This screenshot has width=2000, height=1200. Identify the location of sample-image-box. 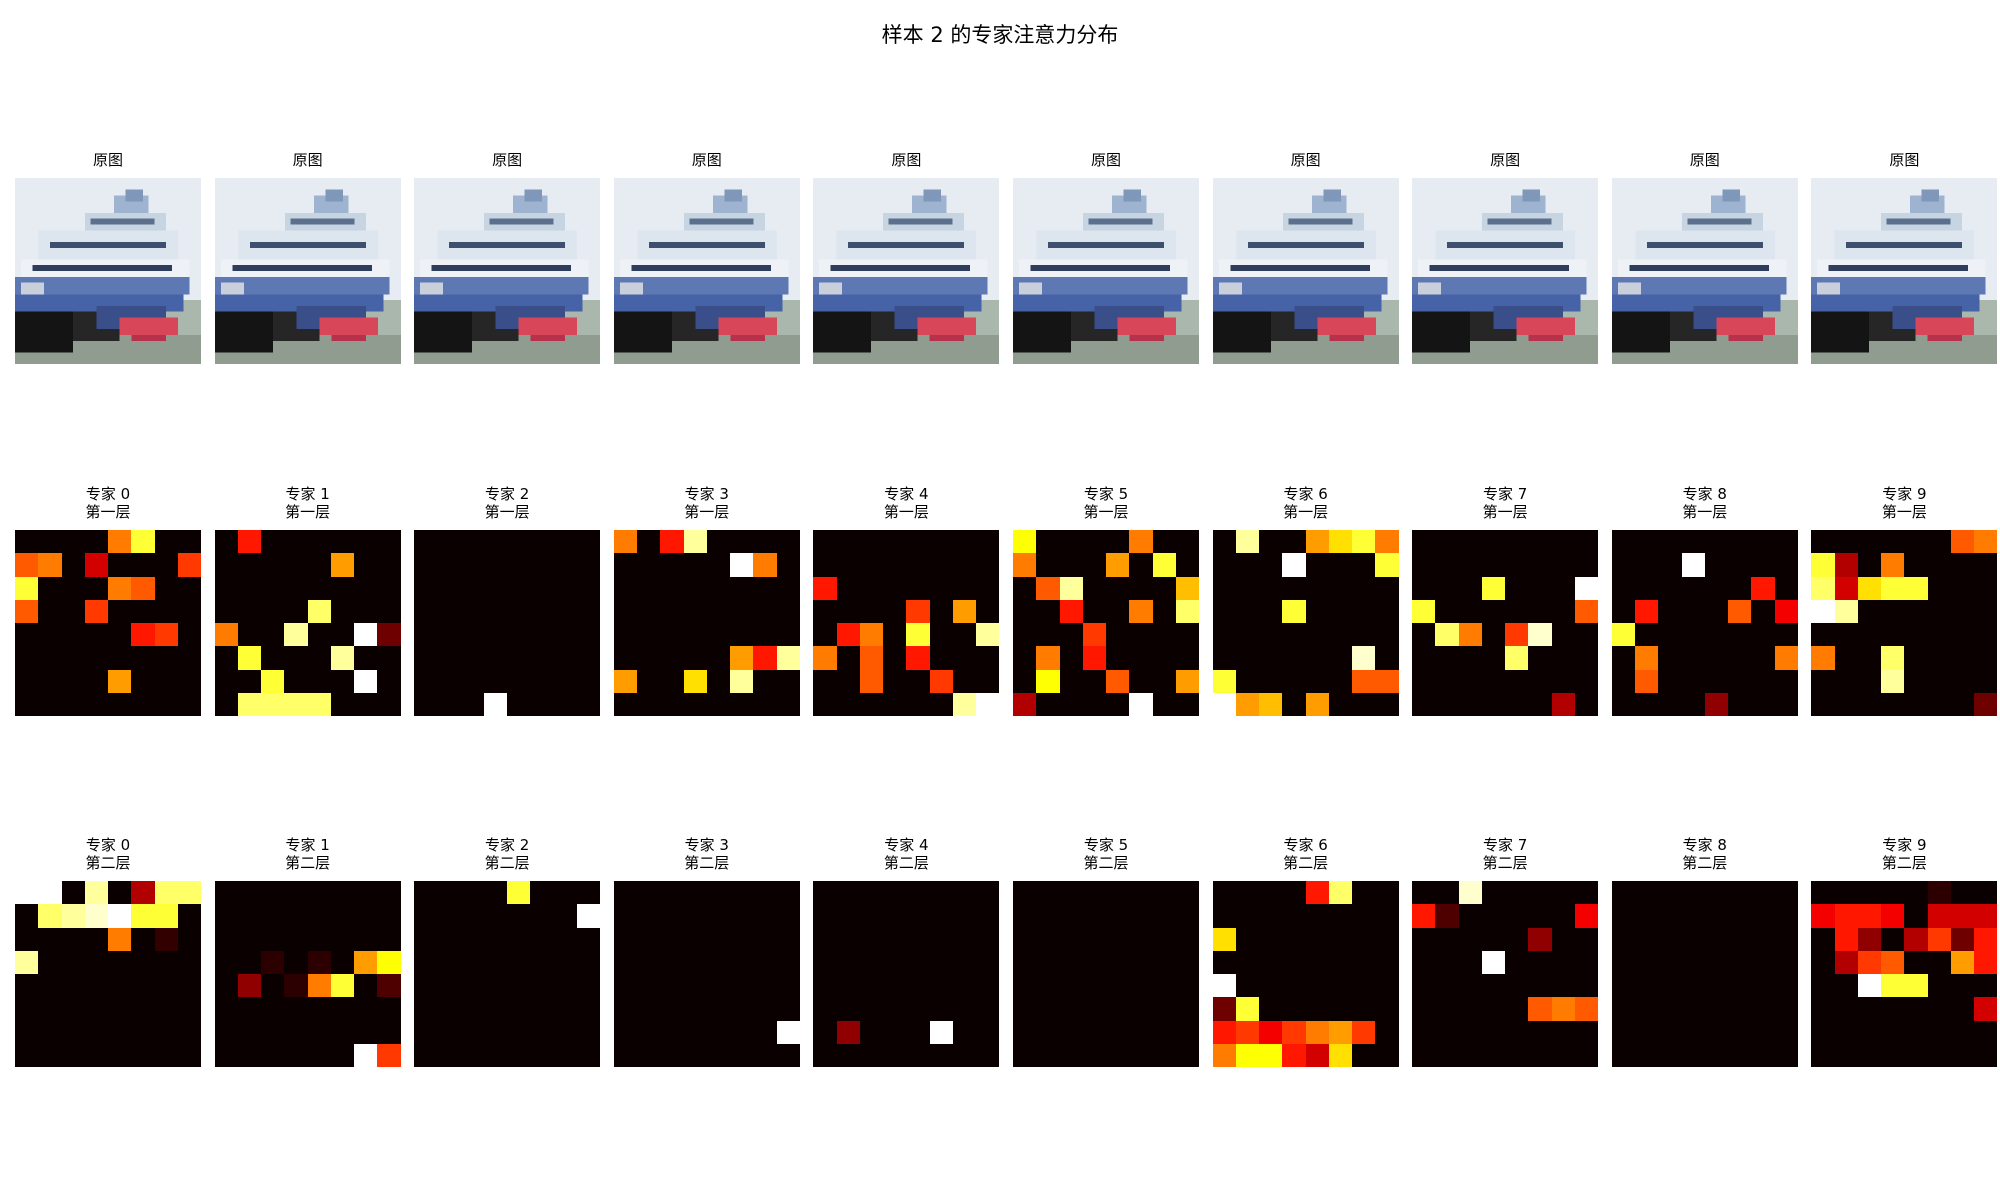
(1704, 271).